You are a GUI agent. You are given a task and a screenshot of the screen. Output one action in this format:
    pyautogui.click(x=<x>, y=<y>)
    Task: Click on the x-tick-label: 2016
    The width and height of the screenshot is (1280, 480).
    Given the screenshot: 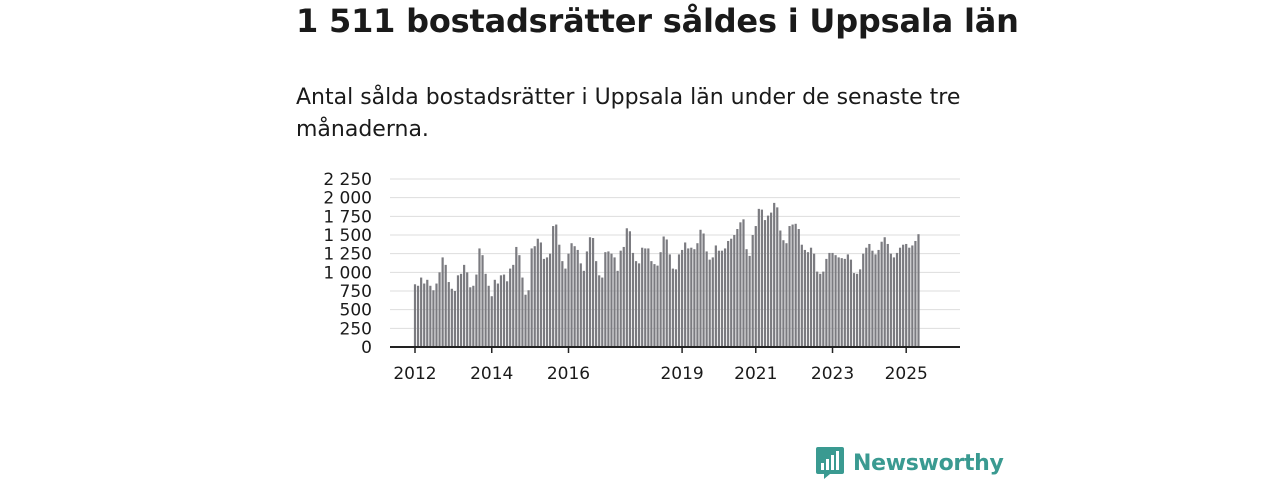 What is the action you would take?
    pyautogui.click(x=568, y=374)
    